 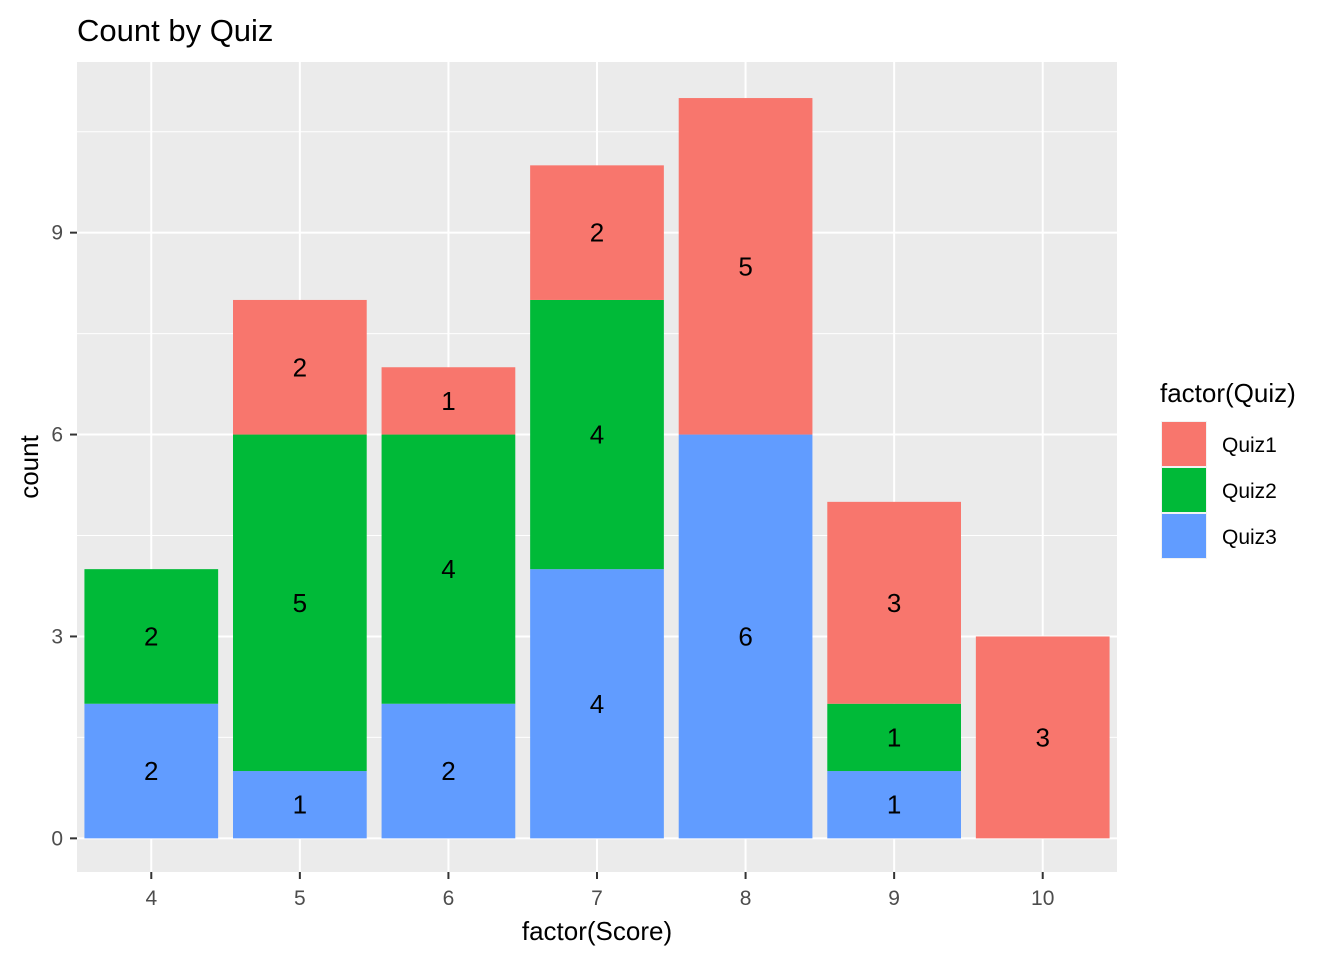 What do you see at coordinates (746, 898) in the screenshot?
I see `x-tick-label: 8` at bounding box center [746, 898].